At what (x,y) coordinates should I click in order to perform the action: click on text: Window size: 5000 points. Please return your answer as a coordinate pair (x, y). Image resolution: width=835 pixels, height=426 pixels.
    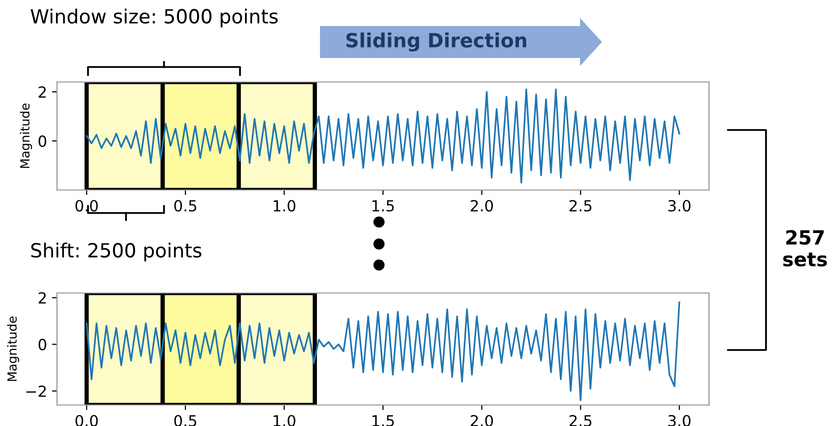
    Looking at the image, I should click on (154, 18).